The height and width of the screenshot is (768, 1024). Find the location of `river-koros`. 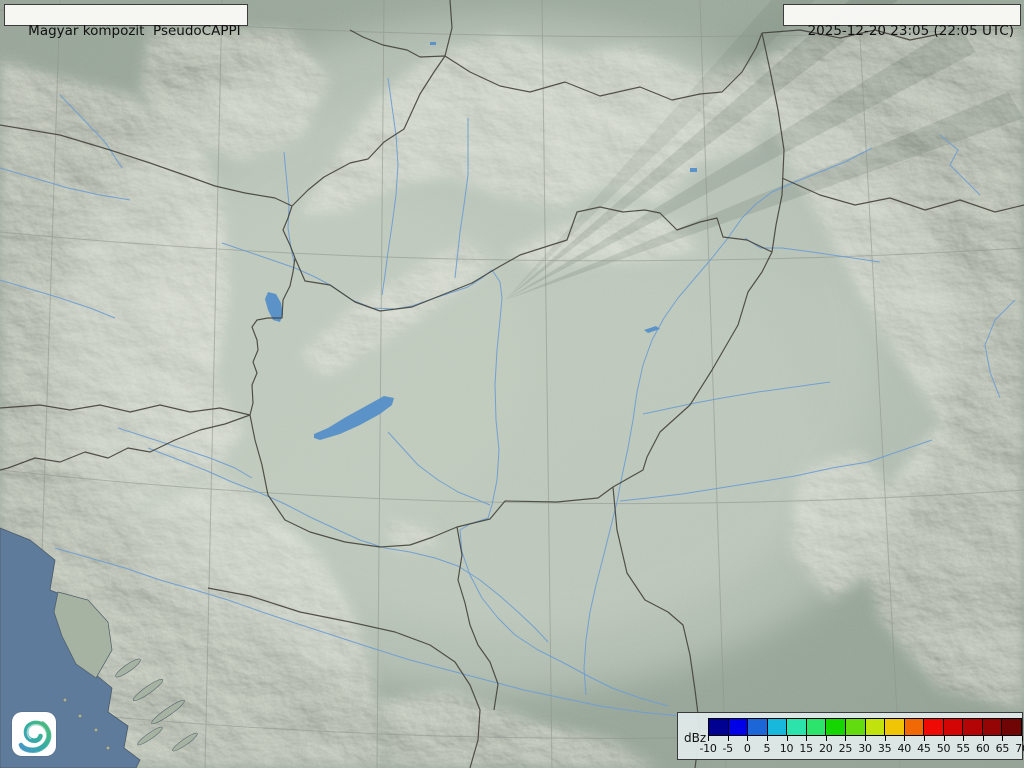

river-koros is located at coordinates (736, 398).